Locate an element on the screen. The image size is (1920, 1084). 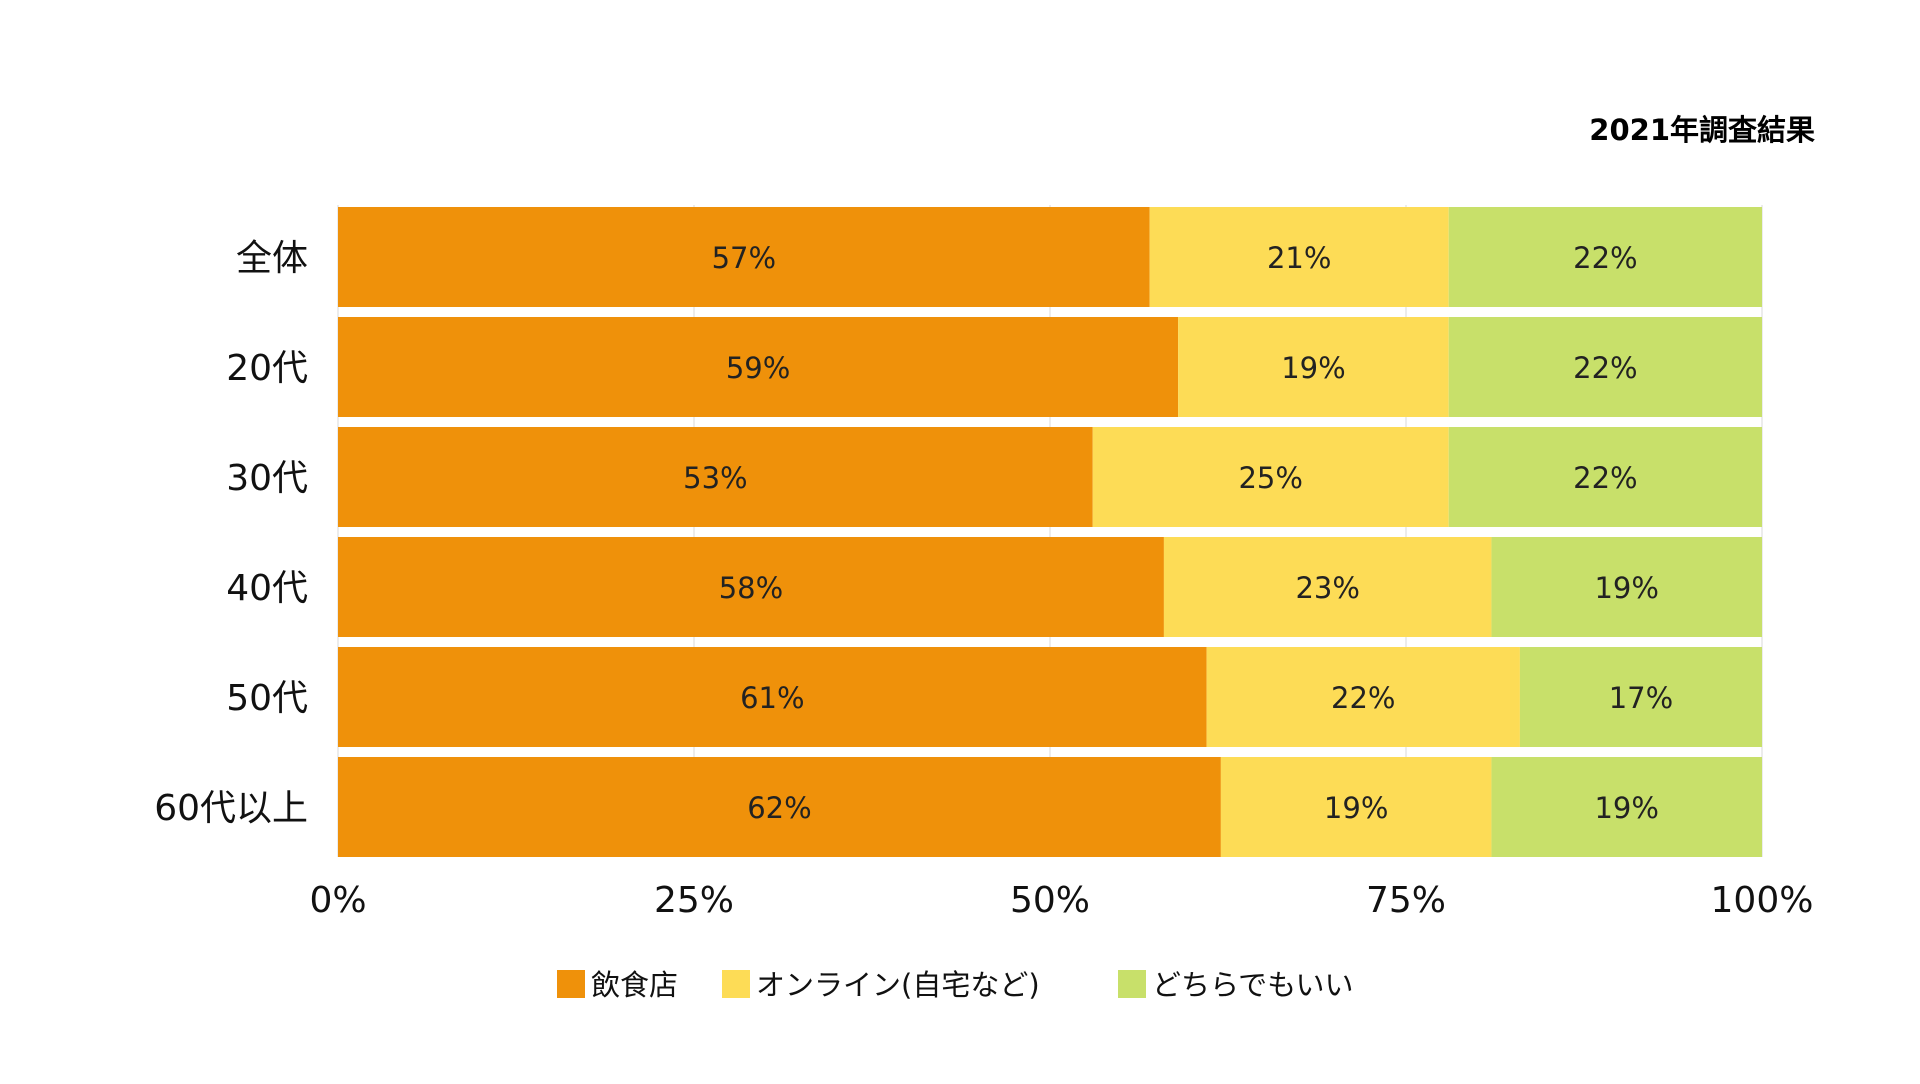
y-axis-categories: 全体 20代 30代 40代 50代 60代以上 is located at coordinates (231, 533).